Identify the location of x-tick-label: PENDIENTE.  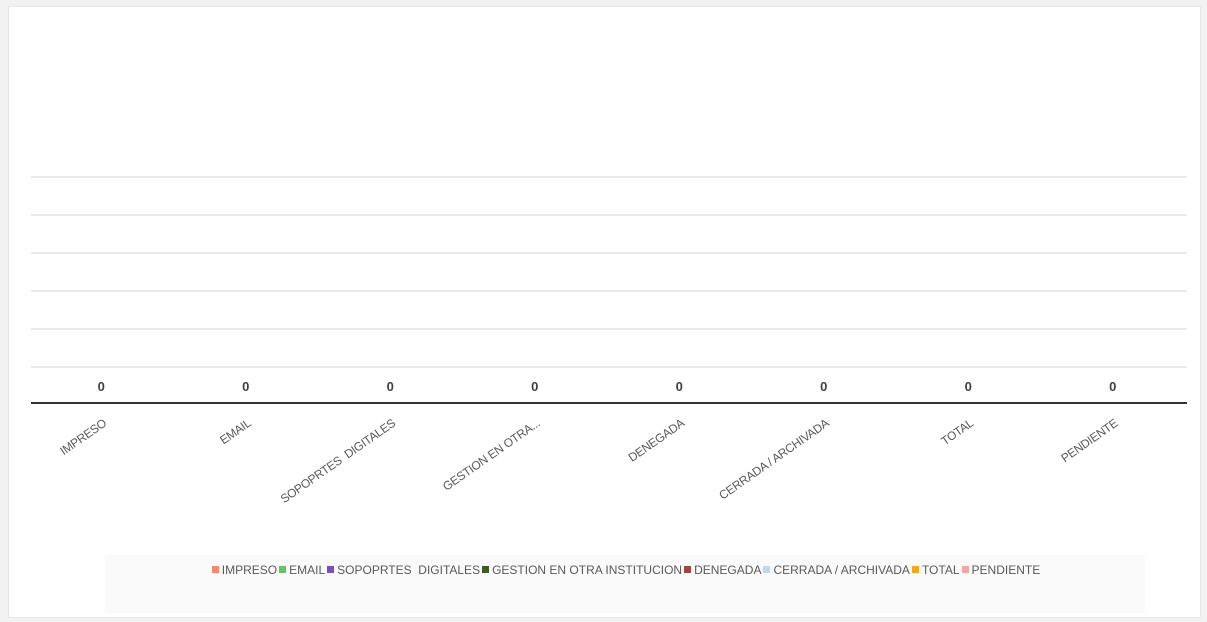
(1089, 440).